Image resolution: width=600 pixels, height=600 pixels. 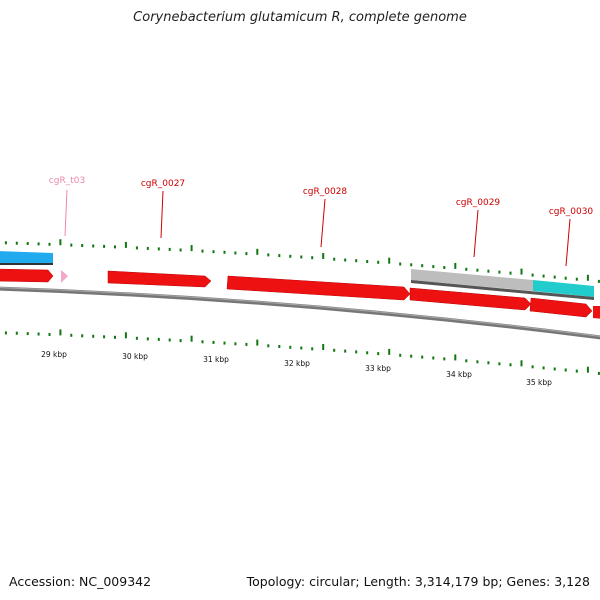 What do you see at coordinates (472, 280) in the screenshot?
I see `band-gray` at bounding box center [472, 280].